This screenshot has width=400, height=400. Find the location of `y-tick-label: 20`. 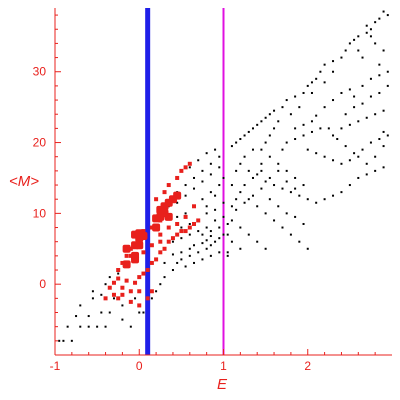

y-tick-label: 20 is located at coordinates (40, 143).